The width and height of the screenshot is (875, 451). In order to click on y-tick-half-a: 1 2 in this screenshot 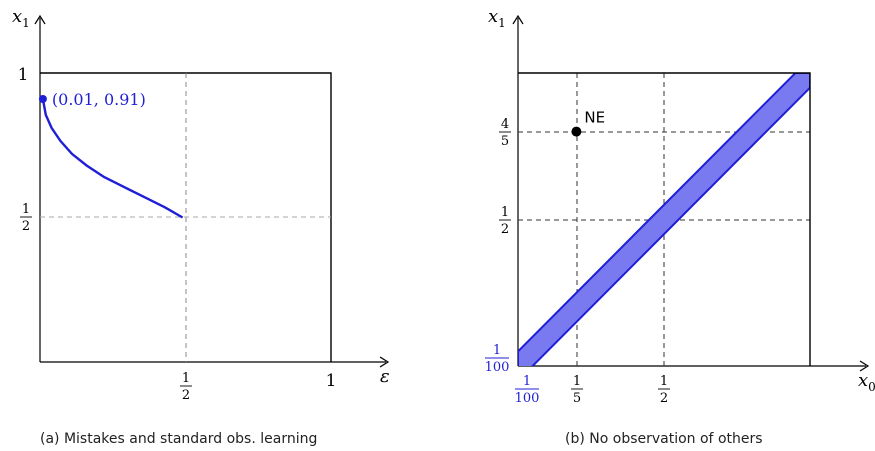, I will do `click(26, 218)`.